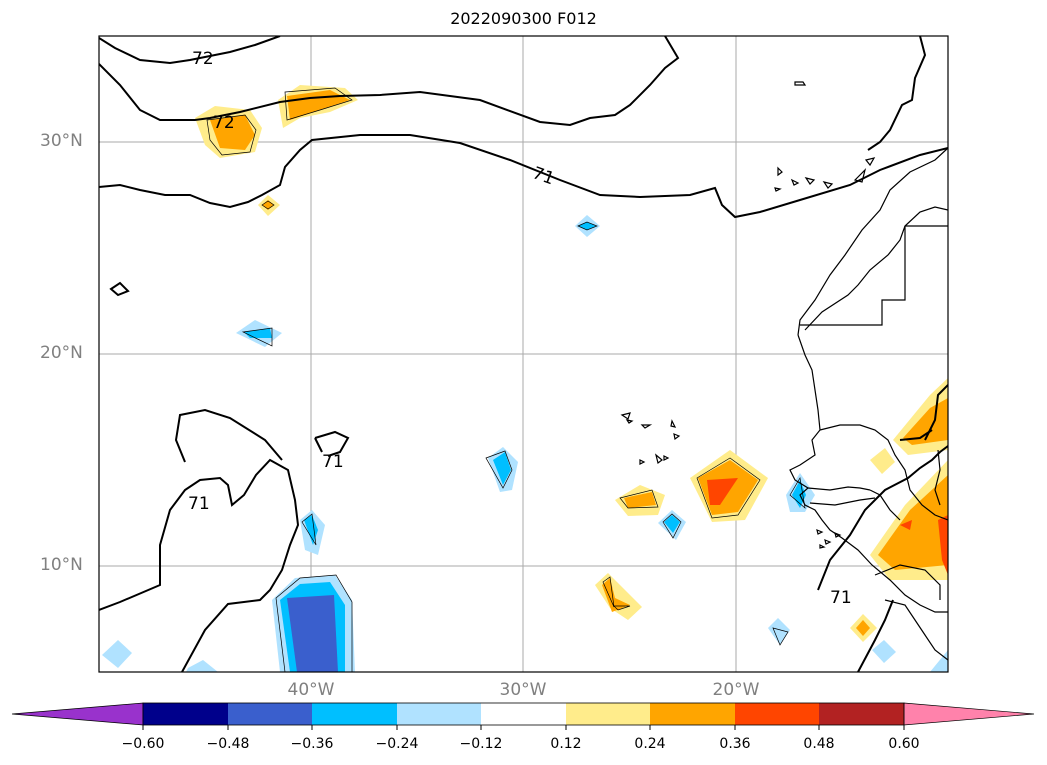  Describe the element at coordinates (523, 690) in the screenshot. I see `lon-label-30w: 30°W` at that location.